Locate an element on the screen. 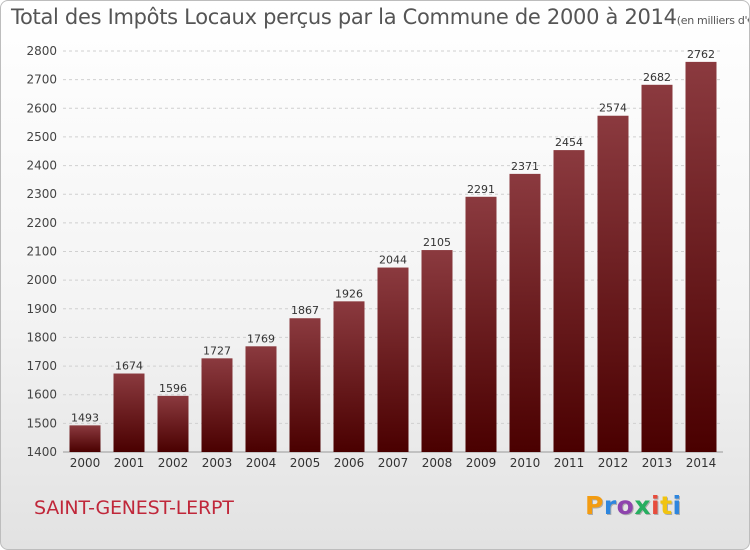 The width and height of the screenshot is (750, 550). y-tick-label: 2500 is located at coordinates (41, 137).